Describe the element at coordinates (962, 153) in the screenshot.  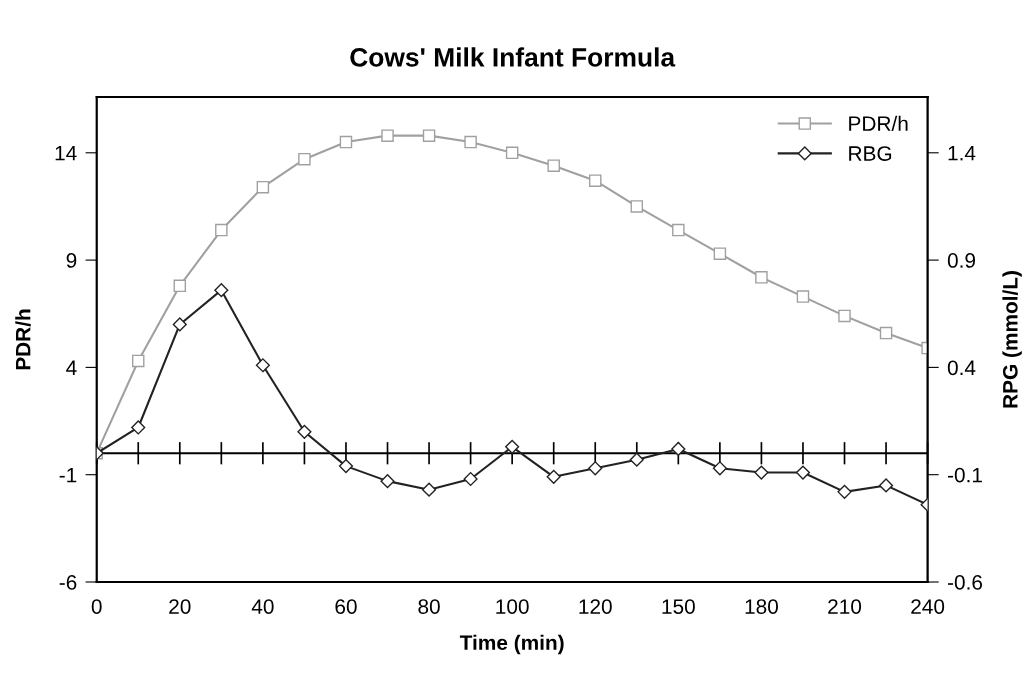
I see `y2-tick-label: 1.4` at that location.